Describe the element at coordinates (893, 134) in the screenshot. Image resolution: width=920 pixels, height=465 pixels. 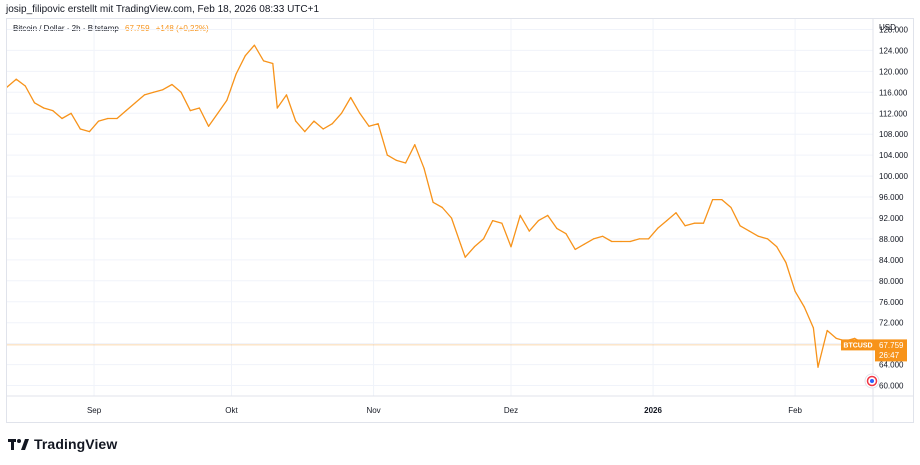
I see `y-tick-label: 108.000` at that location.